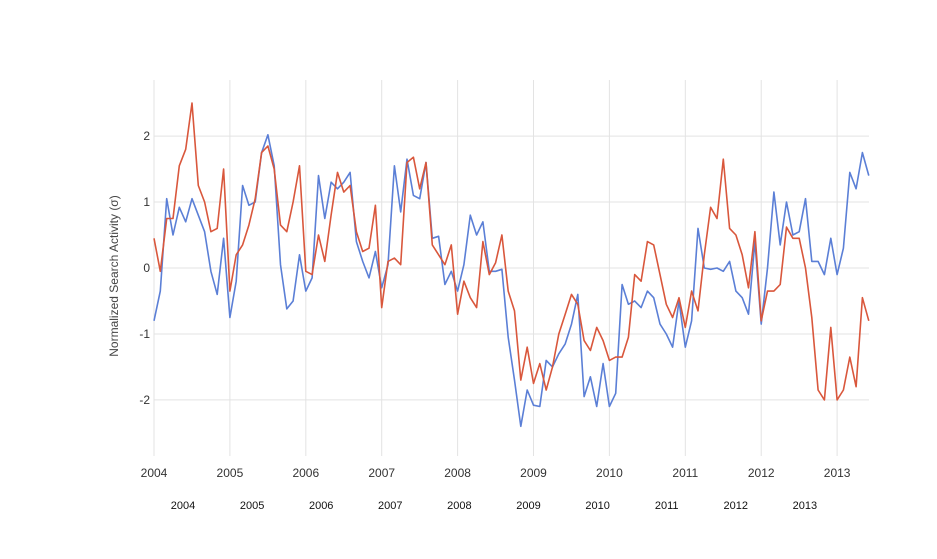  I want to click on x-tick-label: 2008, so click(457, 473).